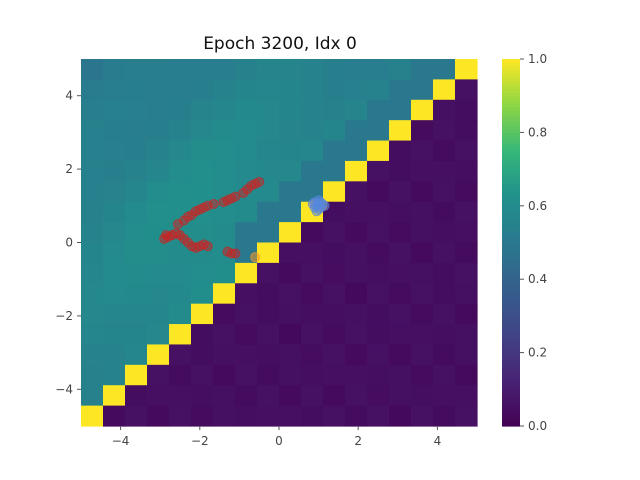 The width and height of the screenshot is (640, 480). What do you see at coordinates (200, 441) in the screenshot?
I see `x-tick-label: −2` at bounding box center [200, 441].